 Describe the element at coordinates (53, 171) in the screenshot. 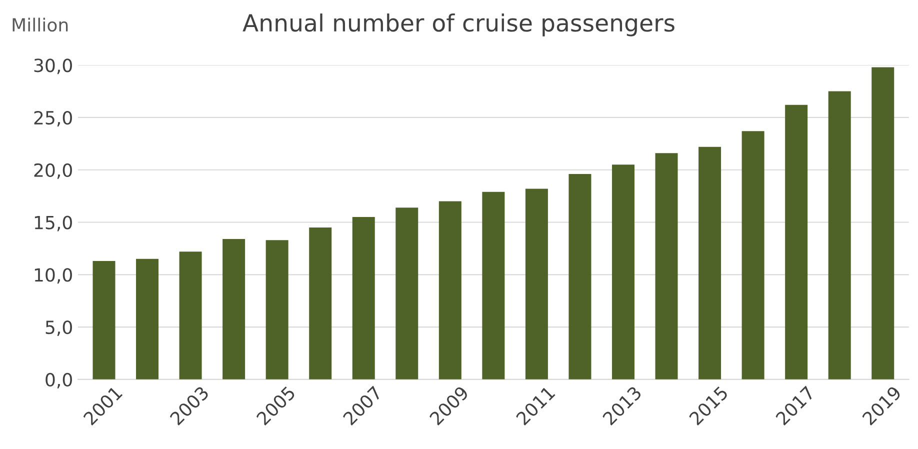

I see `y-tick-label: 20,0` at that location.